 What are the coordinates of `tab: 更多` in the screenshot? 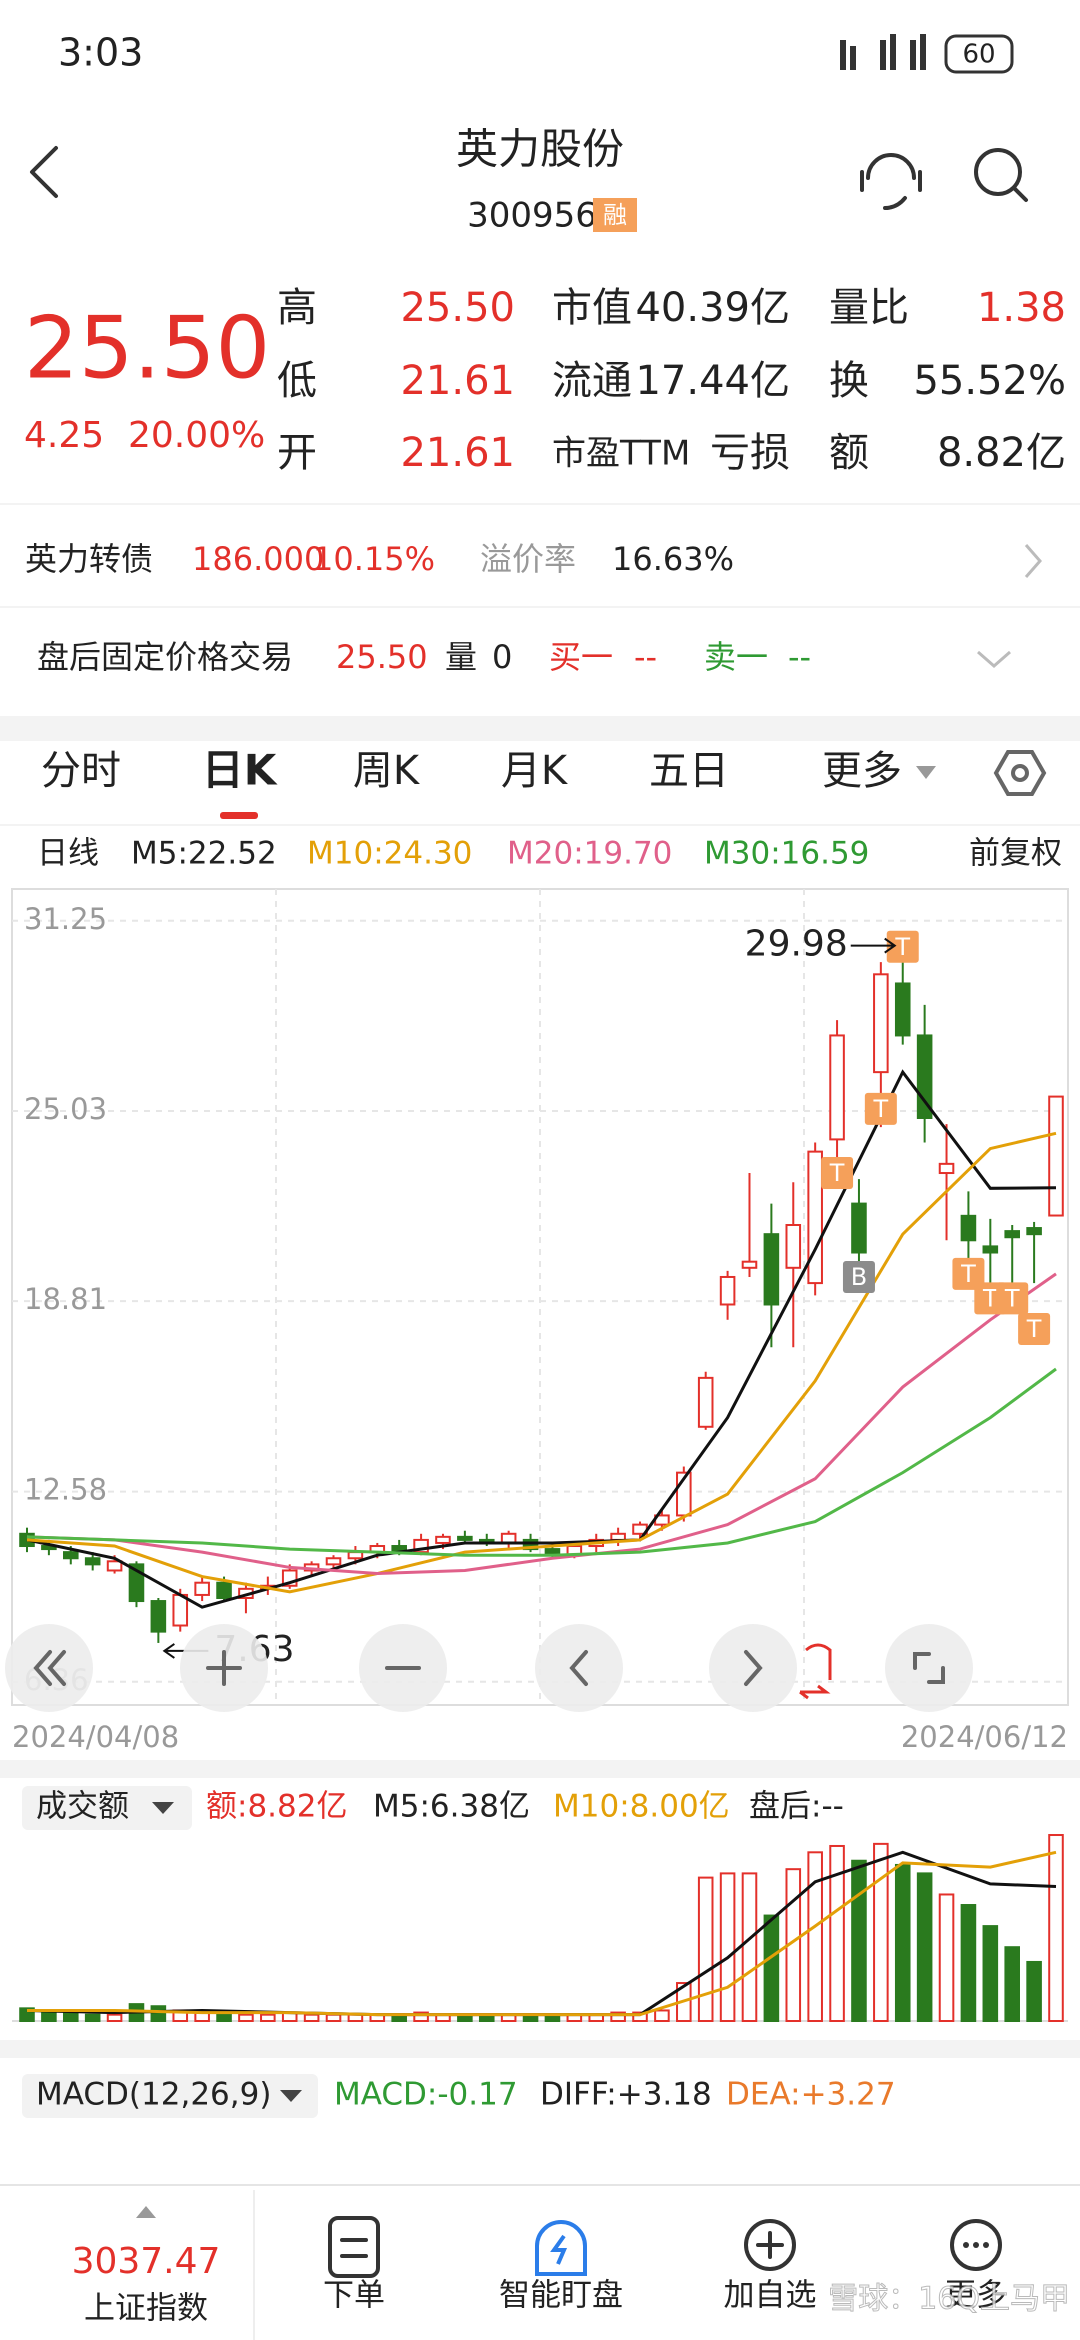 It's located at (862, 771).